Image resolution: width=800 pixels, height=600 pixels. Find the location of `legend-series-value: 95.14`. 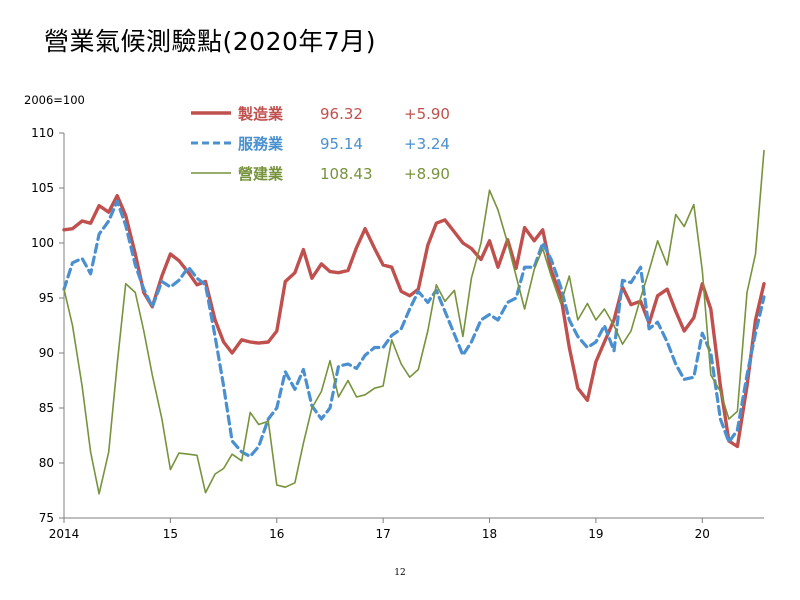

legend-series-value: 95.14 is located at coordinates (341, 144).